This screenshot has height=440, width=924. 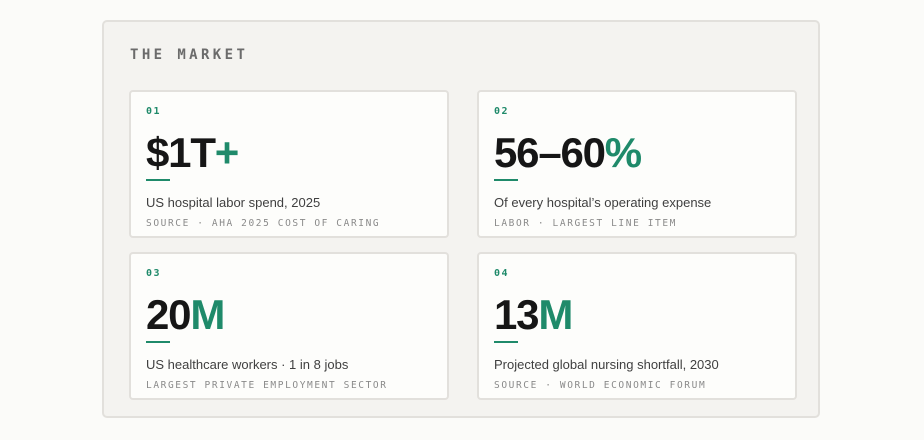 I want to click on section-title: THE MARKET, so click(x=189, y=55).